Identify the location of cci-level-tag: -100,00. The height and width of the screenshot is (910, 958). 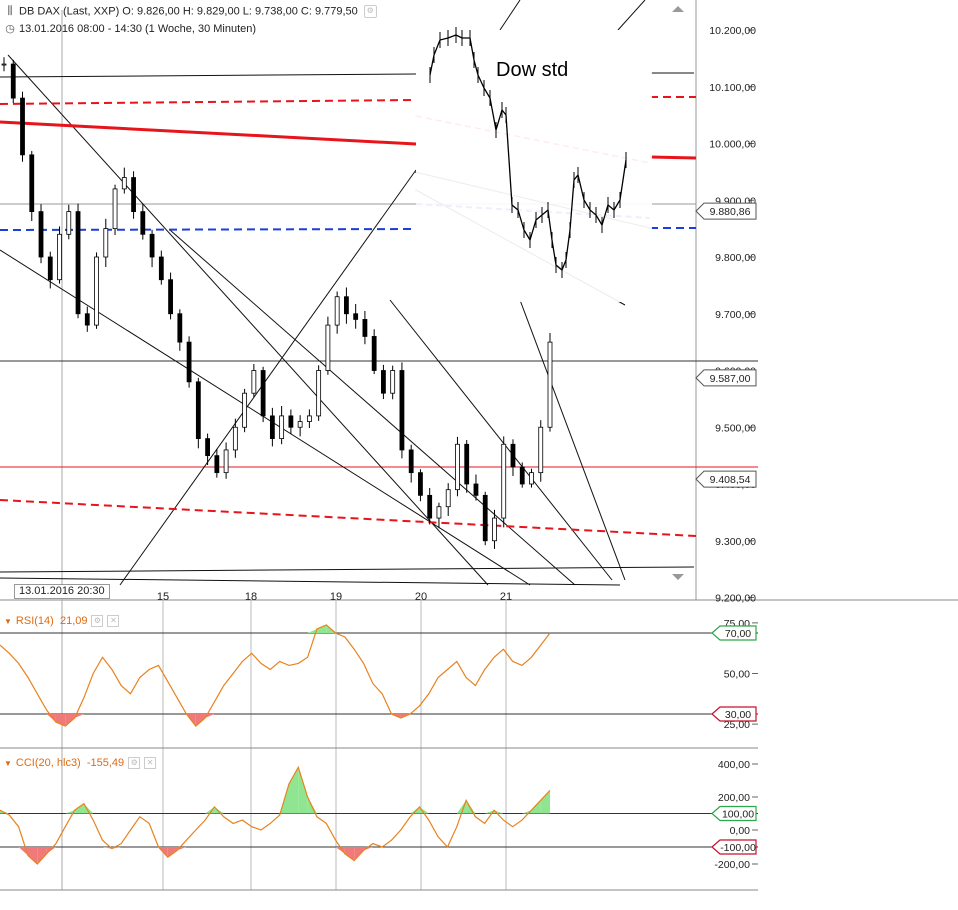
(734, 847).